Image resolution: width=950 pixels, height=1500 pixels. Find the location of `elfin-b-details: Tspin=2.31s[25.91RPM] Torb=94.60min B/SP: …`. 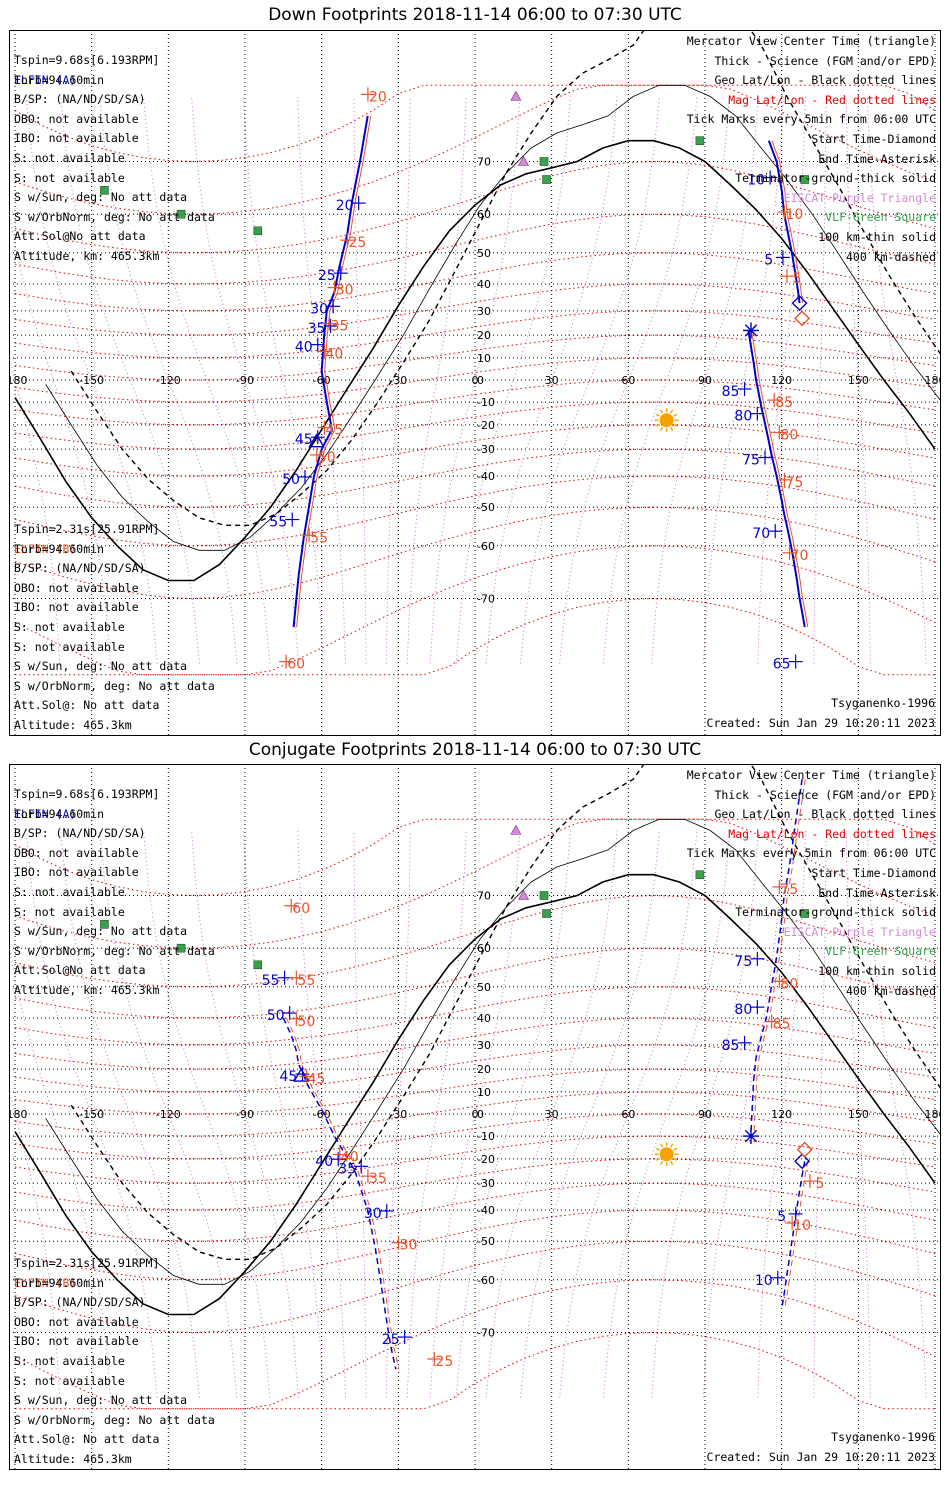

elfin-b-details: Tspin=2.31s[25.91RPM] Torb=94.60min B/SP: … is located at coordinates (114, 1362).